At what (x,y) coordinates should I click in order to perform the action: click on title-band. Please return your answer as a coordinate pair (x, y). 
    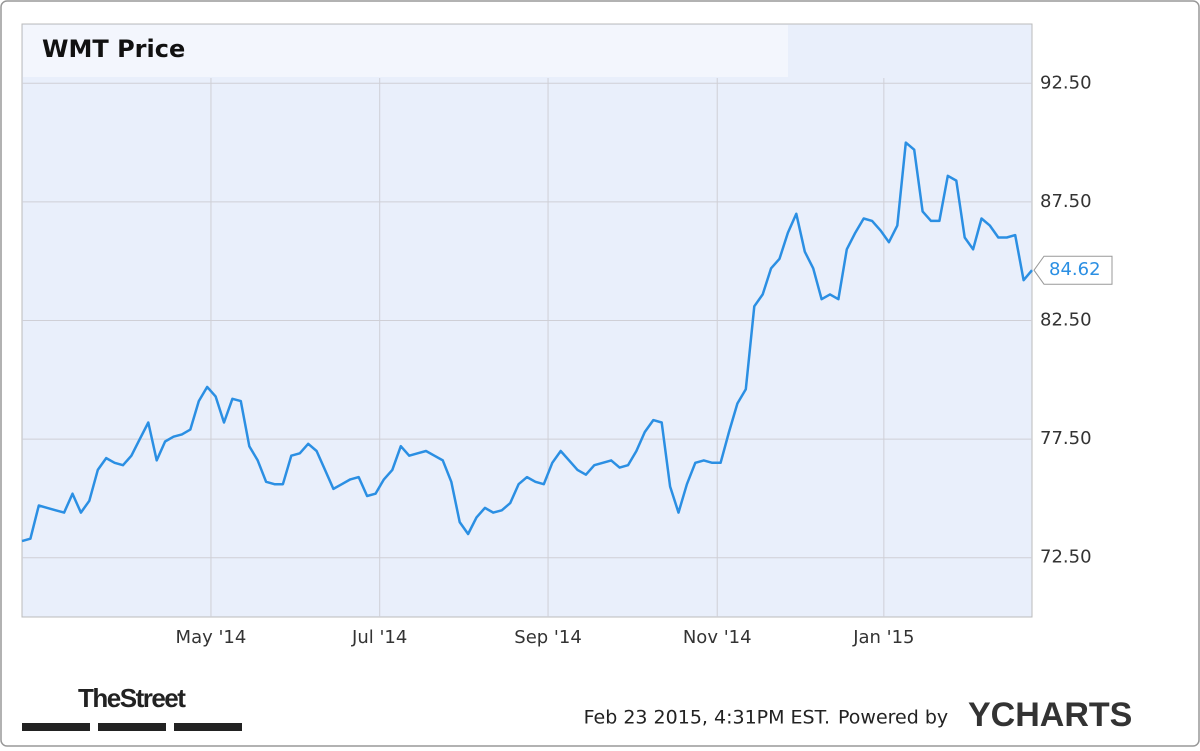
    Looking at the image, I should click on (405, 51).